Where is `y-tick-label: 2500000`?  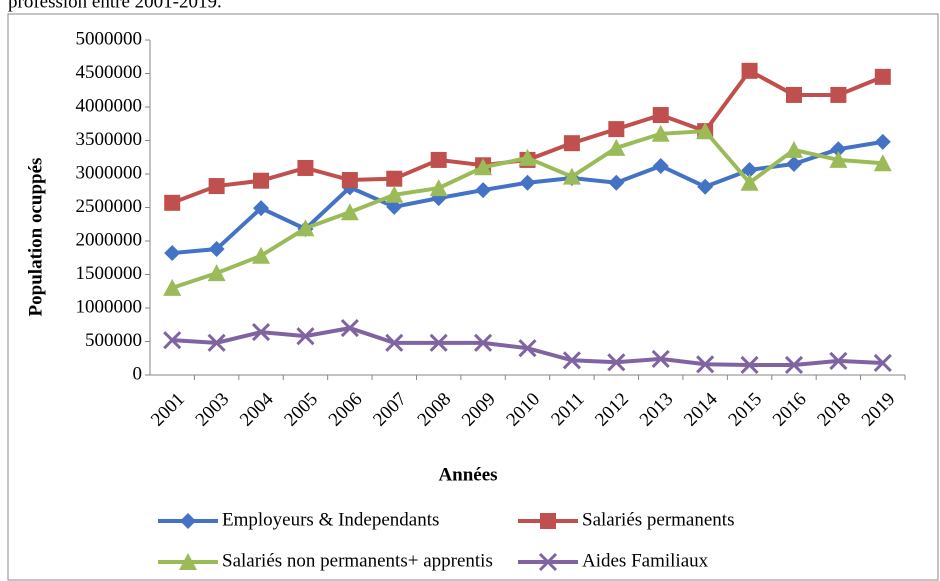
y-tick-label: 2500000 is located at coordinates (109, 206).